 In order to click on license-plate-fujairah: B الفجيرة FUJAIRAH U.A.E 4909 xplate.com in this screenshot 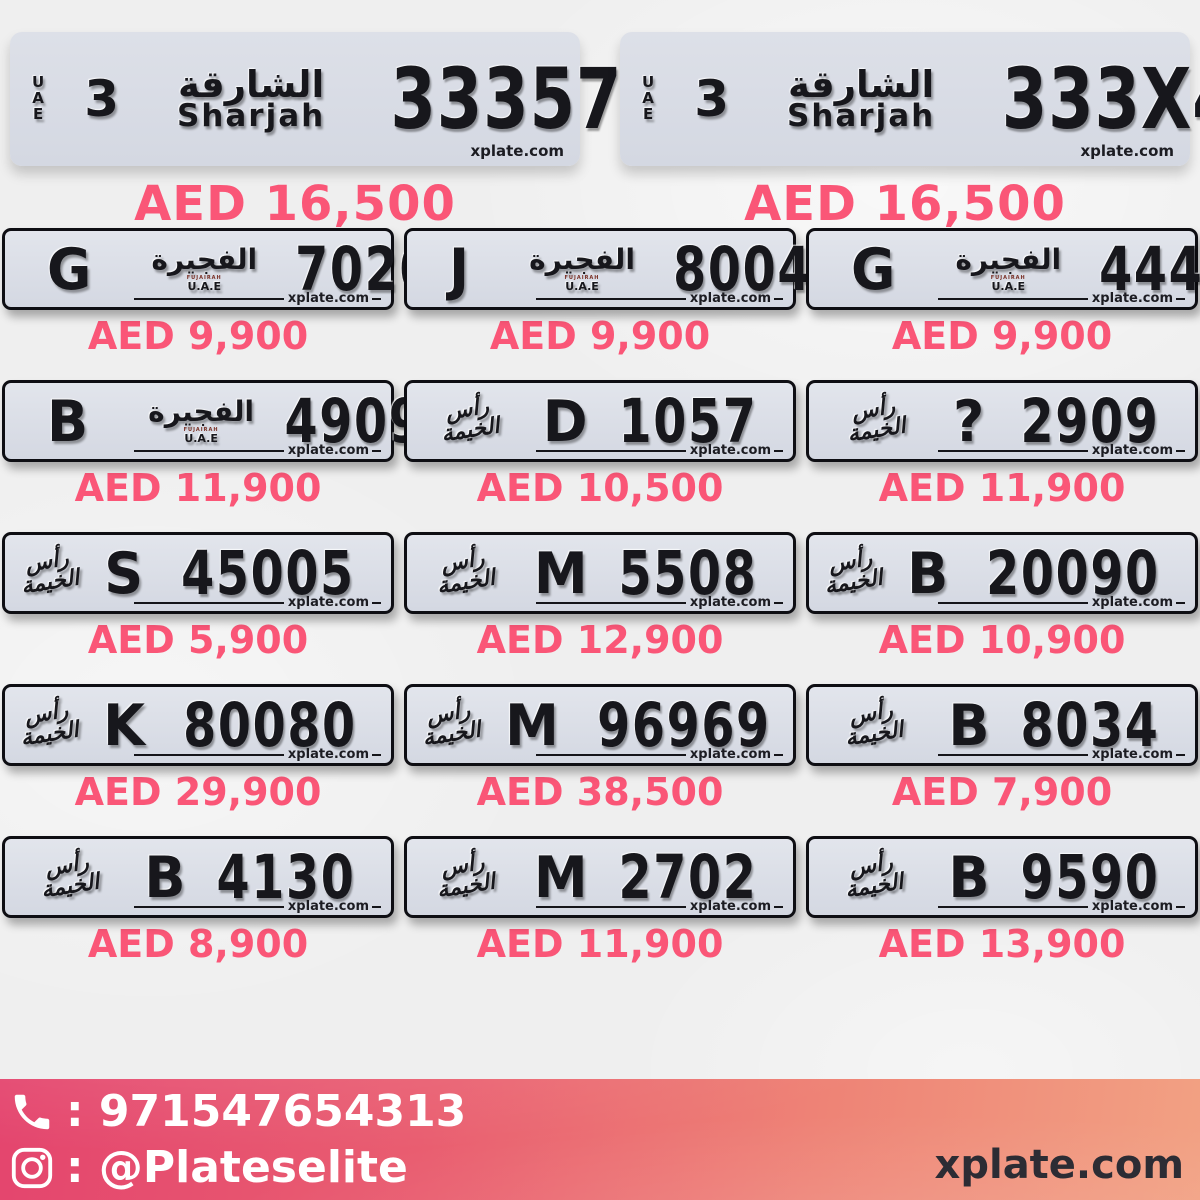, I will do `click(212, 421)`.